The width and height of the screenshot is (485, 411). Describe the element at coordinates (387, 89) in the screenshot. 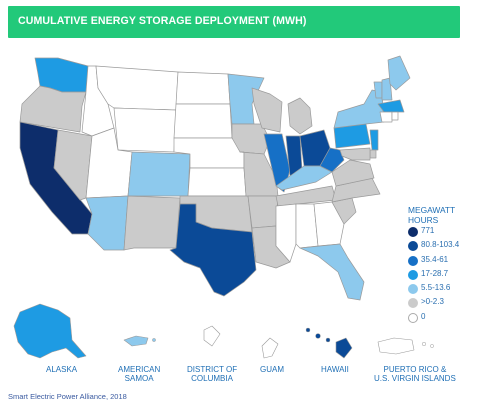

I see `state-nh` at that location.